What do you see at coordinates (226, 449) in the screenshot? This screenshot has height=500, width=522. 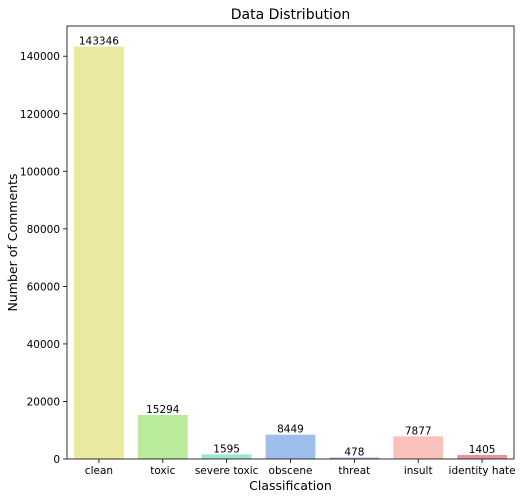 I see `data-label: 1595` at bounding box center [226, 449].